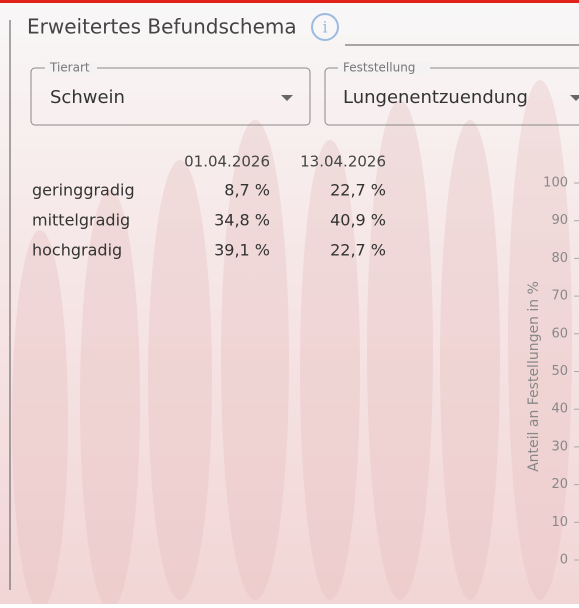  I want to click on y-tick-label: 70, so click(559, 296).